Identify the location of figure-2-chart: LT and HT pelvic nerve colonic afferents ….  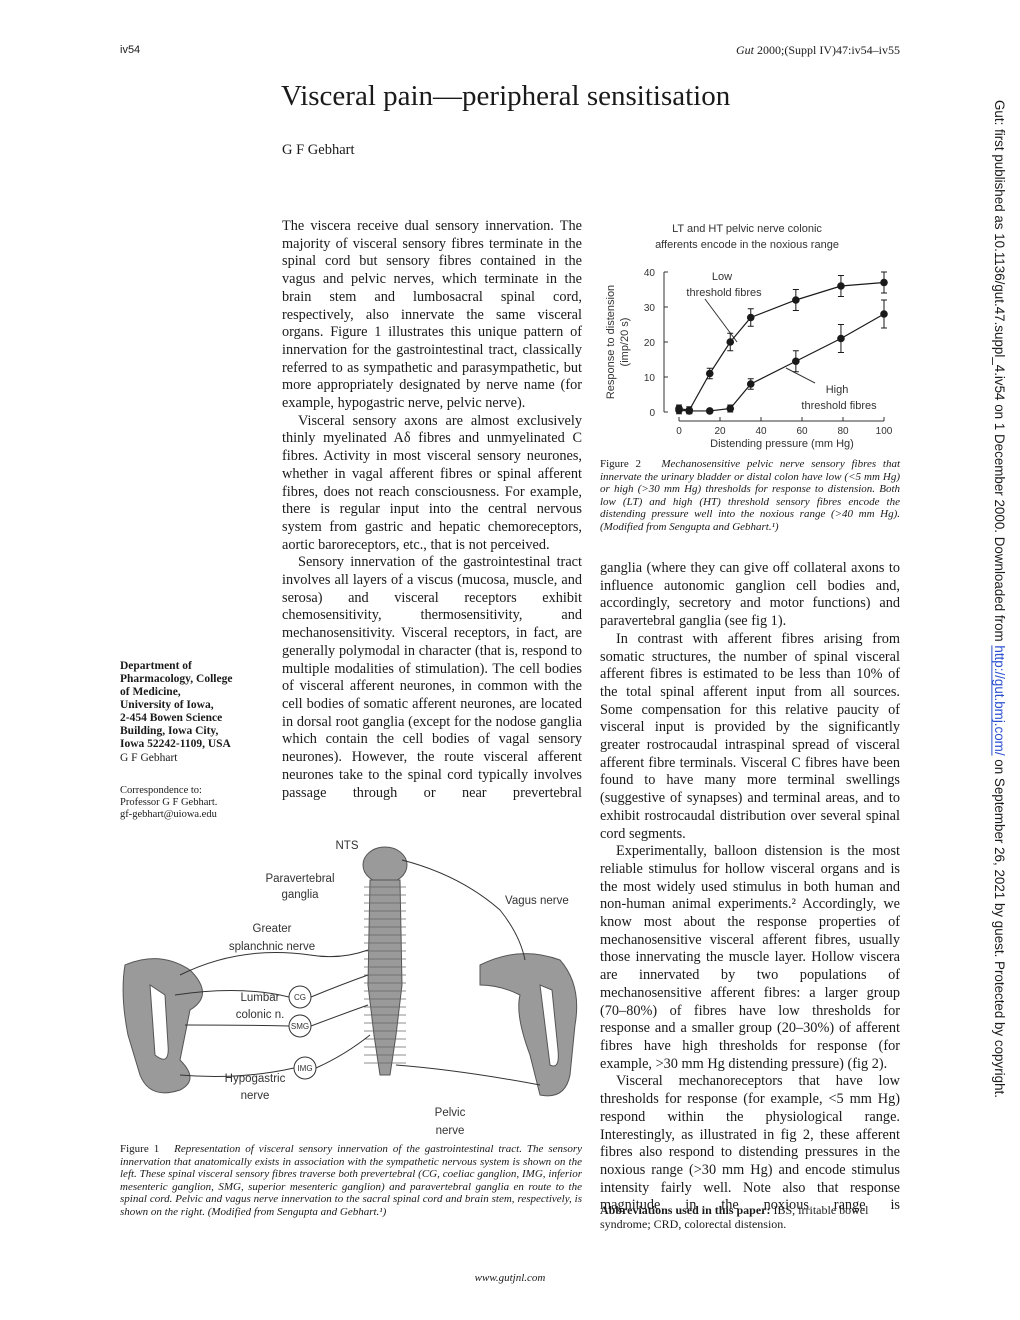
(749, 336).